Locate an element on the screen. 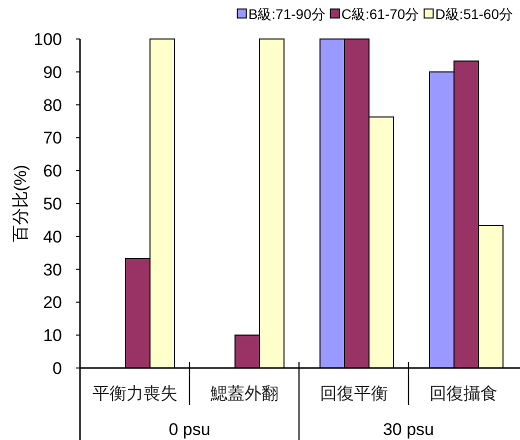 Image resolution: width=520 pixels, height=440 pixels. legend-label: B級:71-90分 is located at coordinates (287, 14).